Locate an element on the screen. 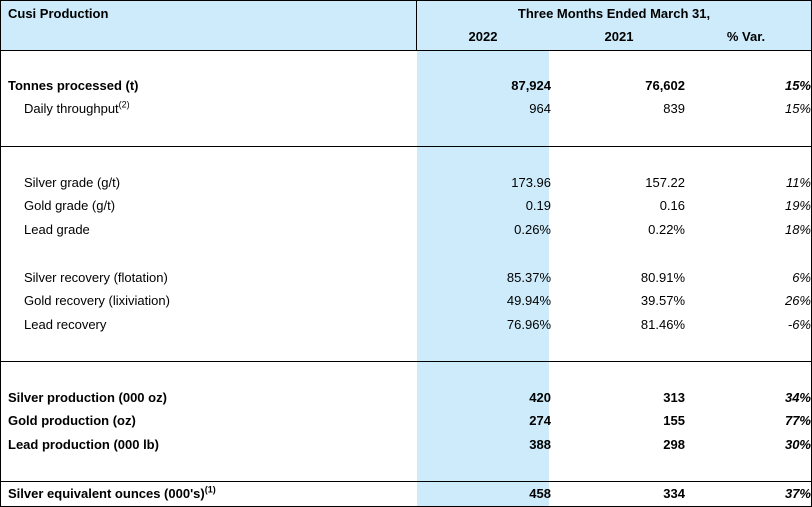  column-header-variance: % Var. is located at coordinates (746, 36).